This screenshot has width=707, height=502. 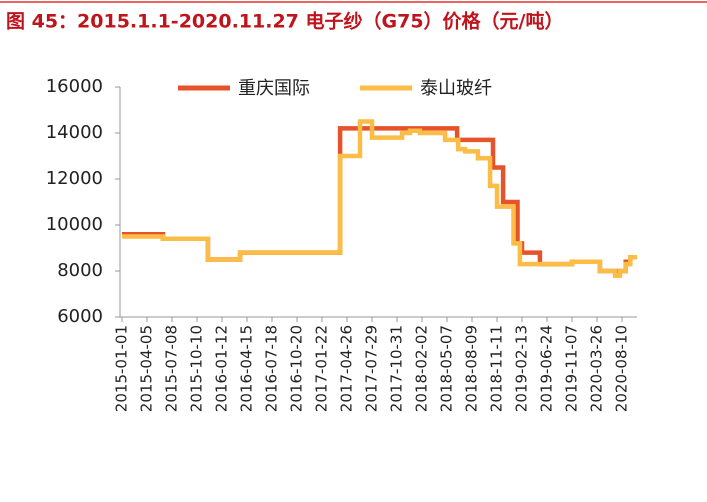 What do you see at coordinates (285, 21) in the screenshot?
I see `chart-title: 图 45：2015.1.1-2020.11.27 电子纱（G75）价格（元/吨）` at bounding box center [285, 21].